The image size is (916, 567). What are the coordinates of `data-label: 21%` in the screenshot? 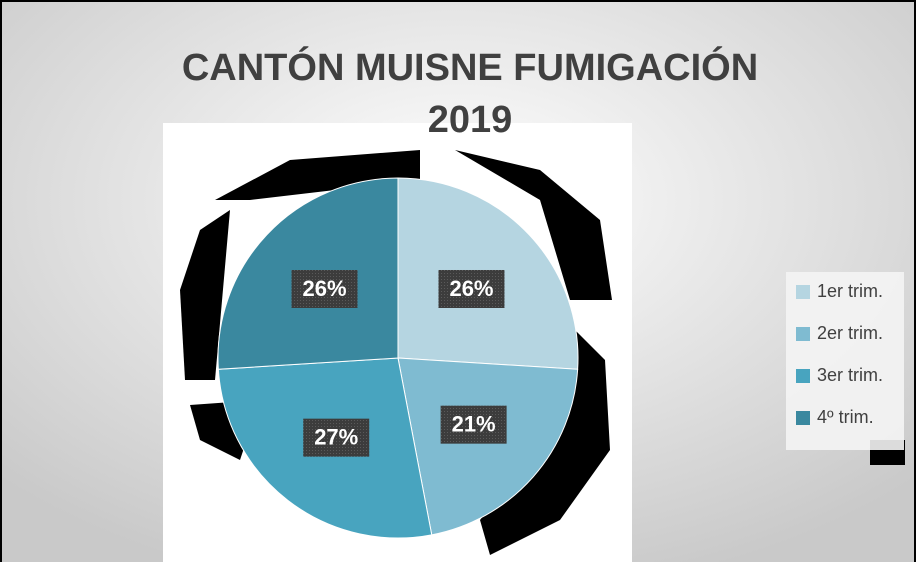 It's located at (474, 423).